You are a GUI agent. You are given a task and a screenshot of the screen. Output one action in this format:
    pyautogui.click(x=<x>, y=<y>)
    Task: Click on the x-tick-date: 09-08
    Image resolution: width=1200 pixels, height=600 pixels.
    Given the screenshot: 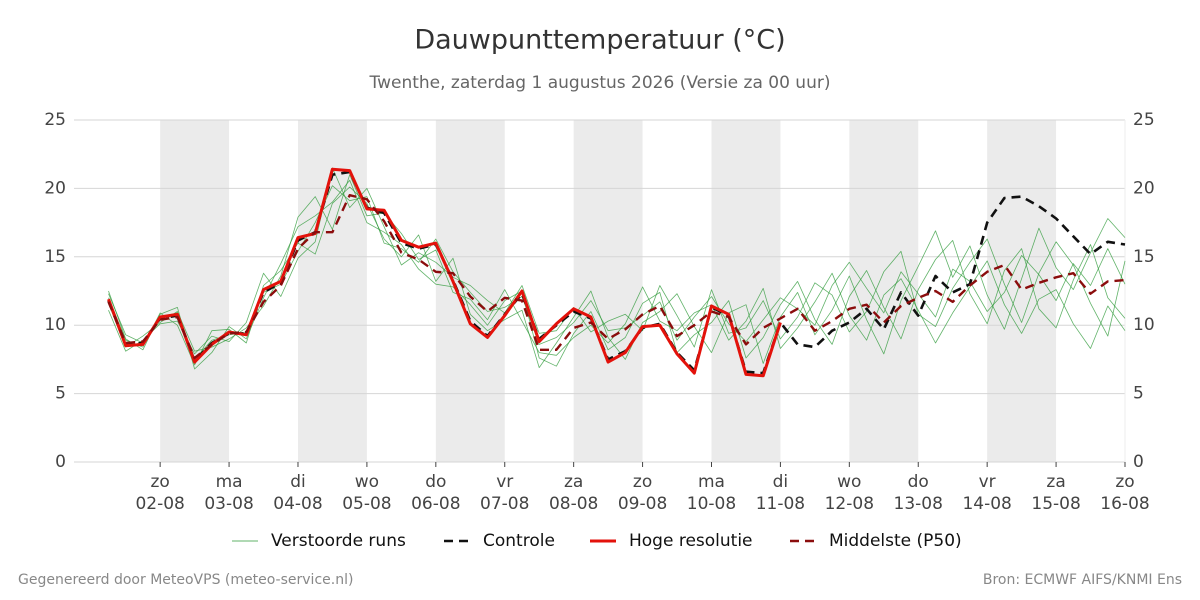 What is the action you would take?
    pyautogui.click(x=642, y=504)
    